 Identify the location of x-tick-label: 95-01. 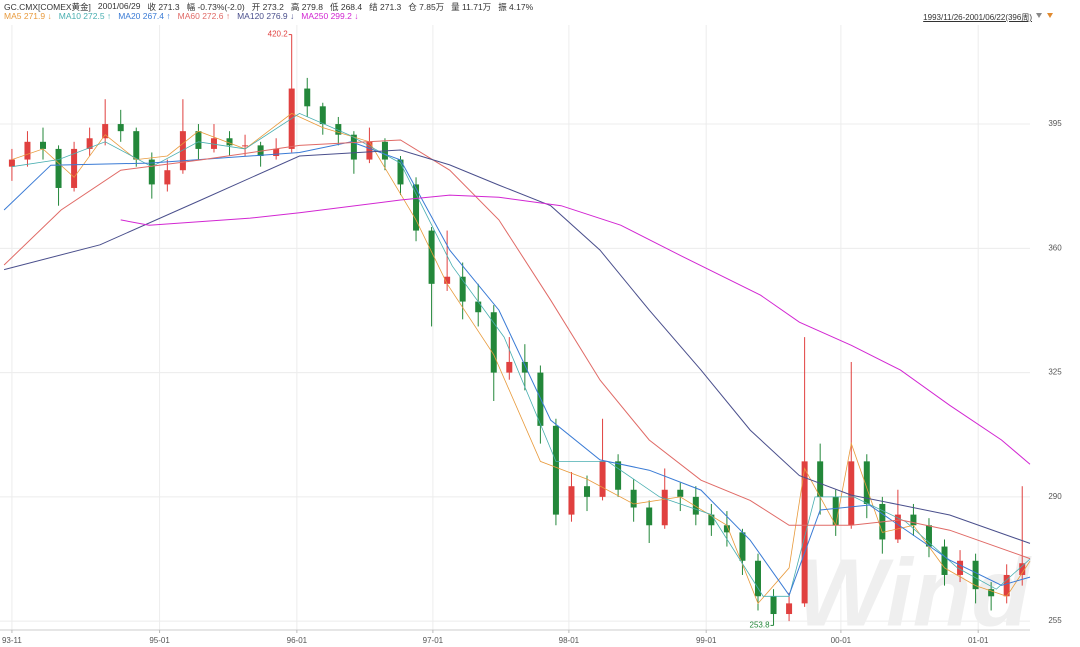
(159, 640).